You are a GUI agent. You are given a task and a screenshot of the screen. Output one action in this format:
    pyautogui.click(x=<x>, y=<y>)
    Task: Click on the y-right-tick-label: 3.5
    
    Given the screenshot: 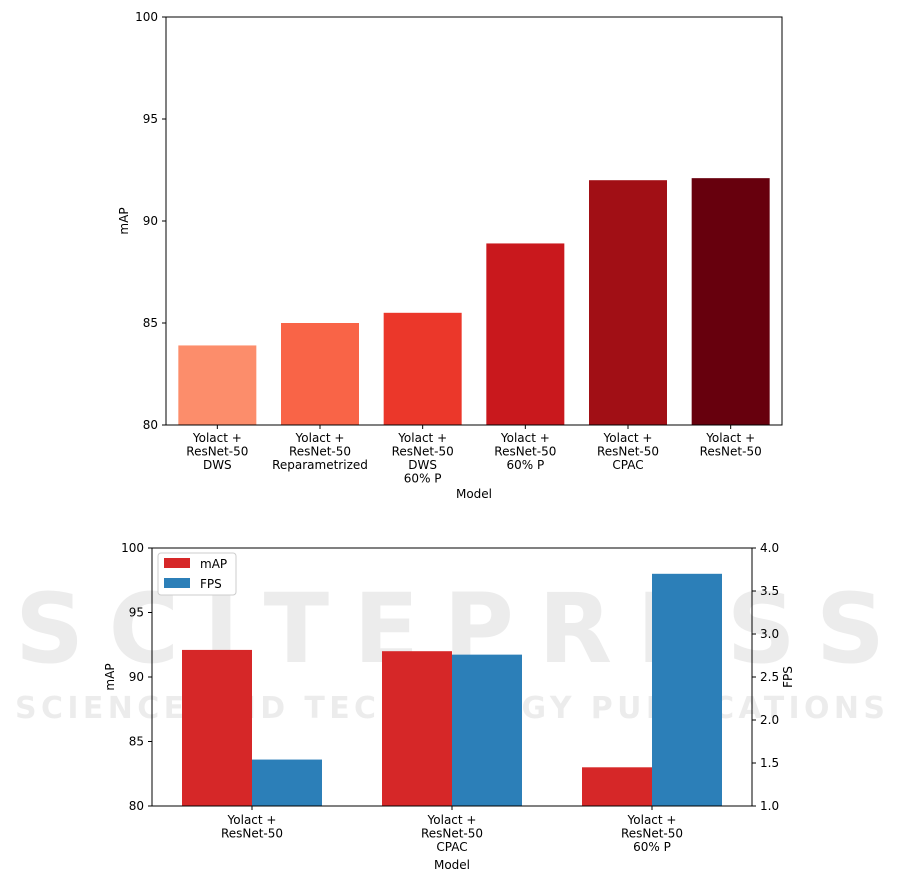 What is the action you would take?
    pyautogui.click(x=769, y=591)
    